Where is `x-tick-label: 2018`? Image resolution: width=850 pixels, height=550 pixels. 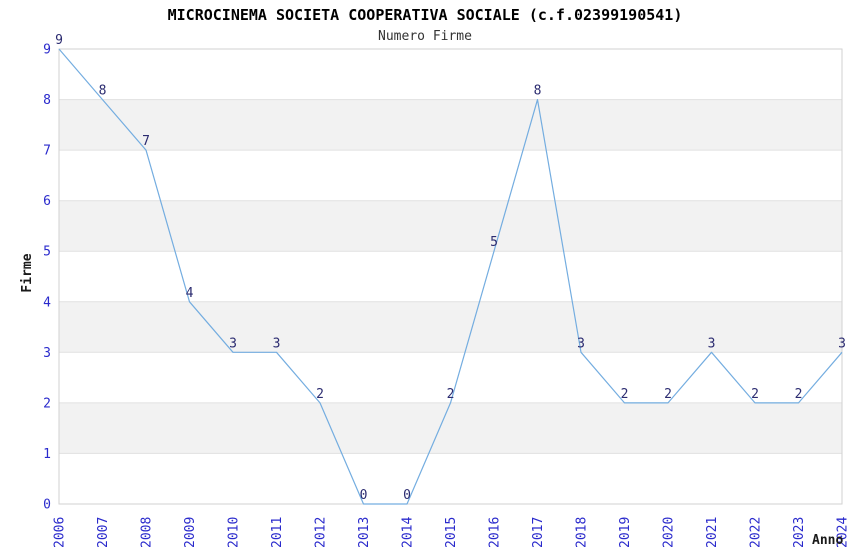
x-tick-label: 2018 is located at coordinates (582, 532).